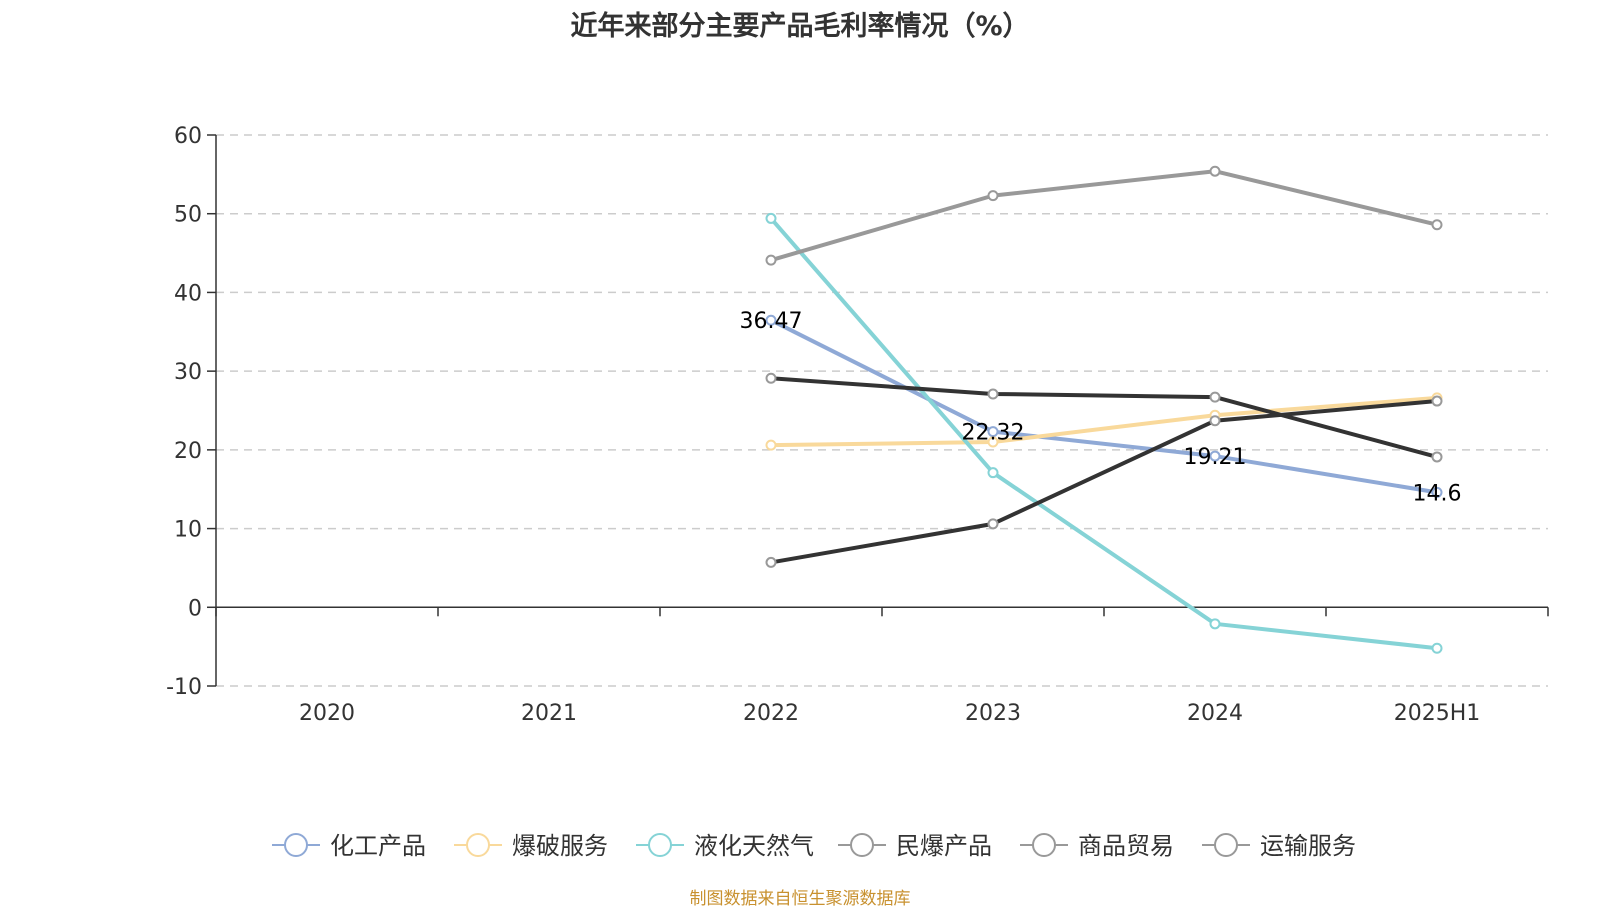 Image resolution: width=1600 pixels, height=909 pixels. What do you see at coordinates (1126, 846) in the screenshot?
I see `legend-label: 商品贸易` at bounding box center [1126, 846].